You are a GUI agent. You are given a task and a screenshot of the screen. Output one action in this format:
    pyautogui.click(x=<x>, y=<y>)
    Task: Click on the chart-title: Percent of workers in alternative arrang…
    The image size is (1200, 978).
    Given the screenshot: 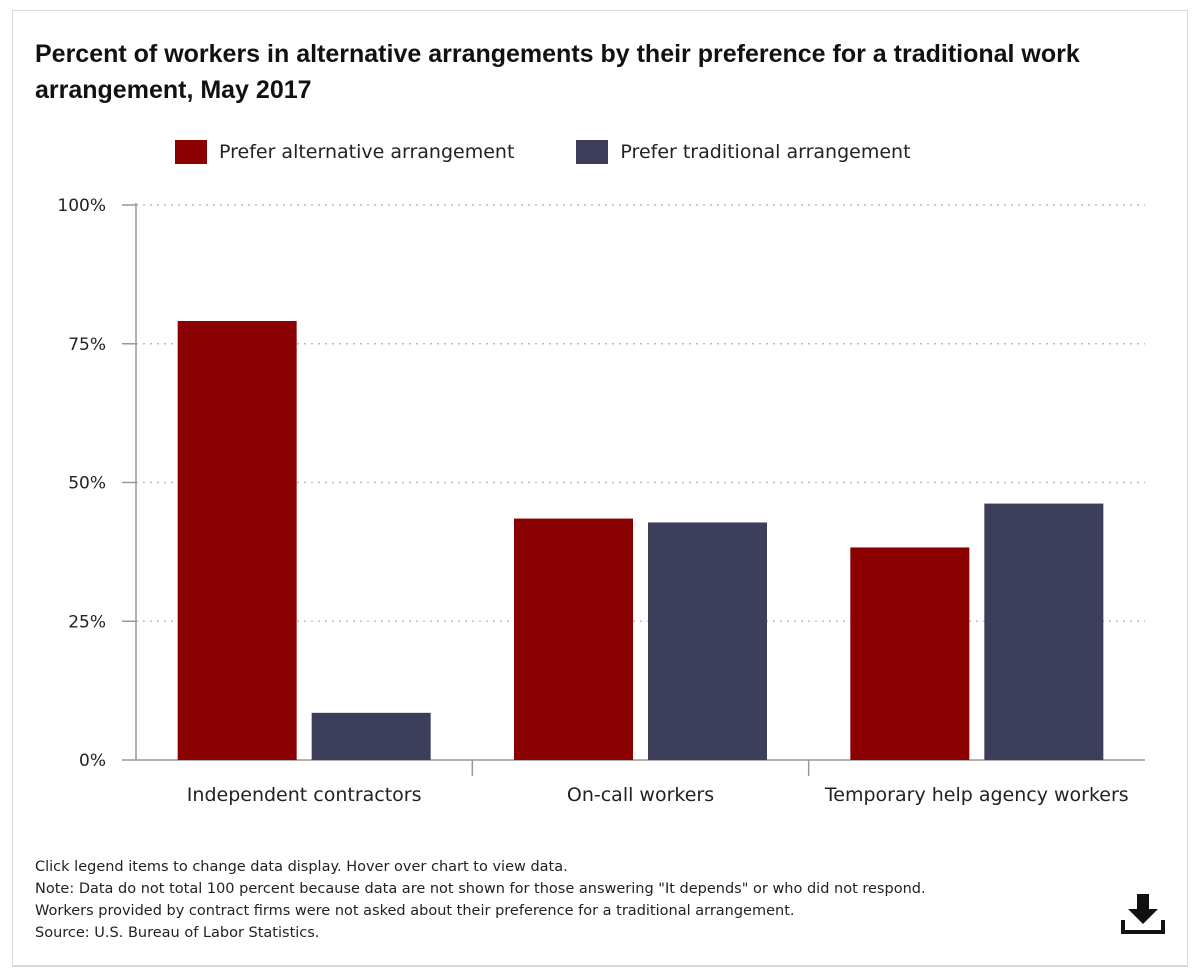 What is the action you would take?
    pyautogui.click(x=557, y=72)
    